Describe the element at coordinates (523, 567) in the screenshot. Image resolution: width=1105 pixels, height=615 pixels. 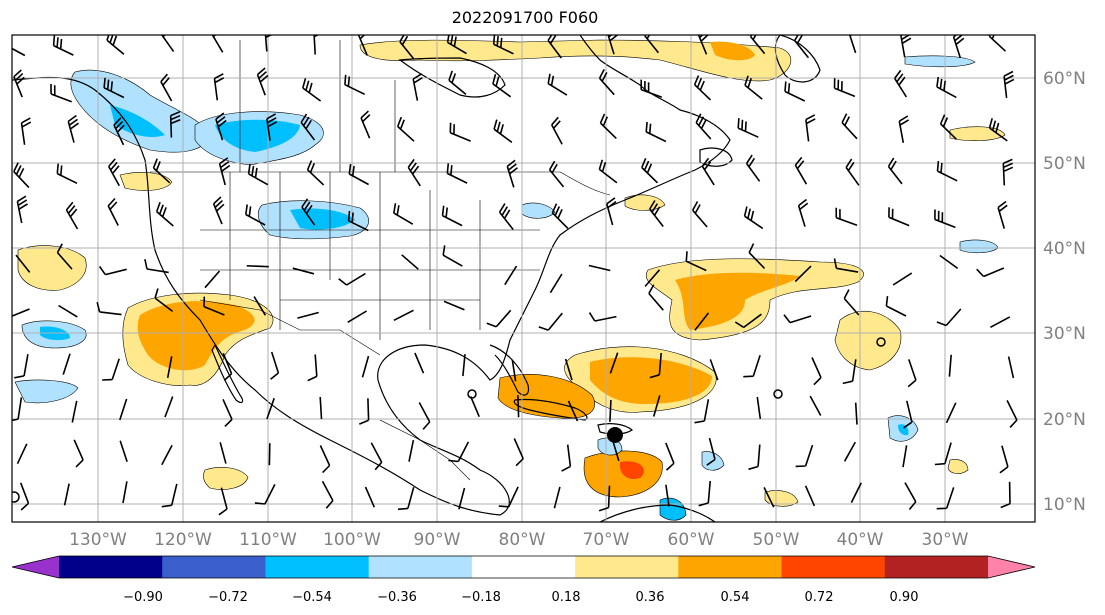
I see `colorbar` at that location.